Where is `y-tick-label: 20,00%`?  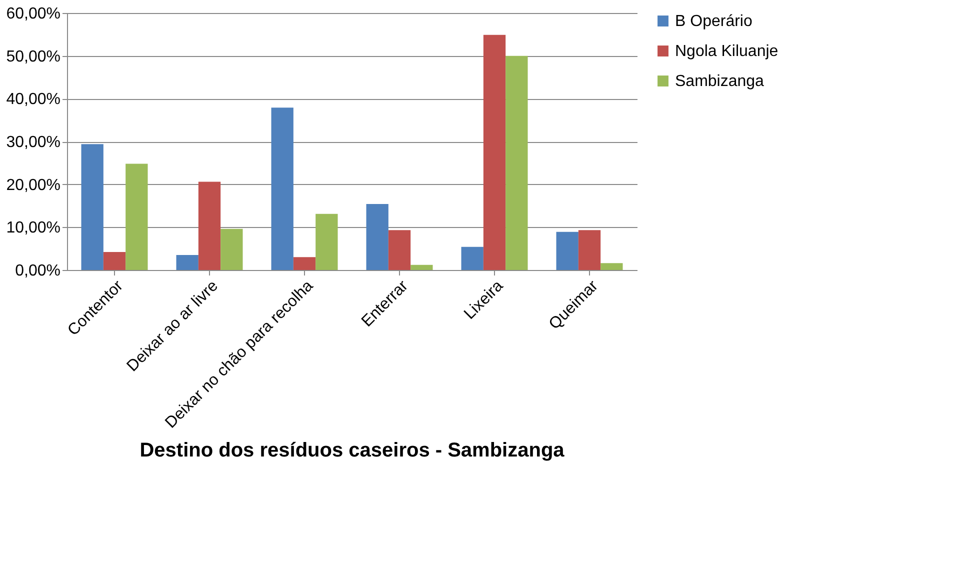
y-tick-label: 20,00% is located at coordinates (33, 185).